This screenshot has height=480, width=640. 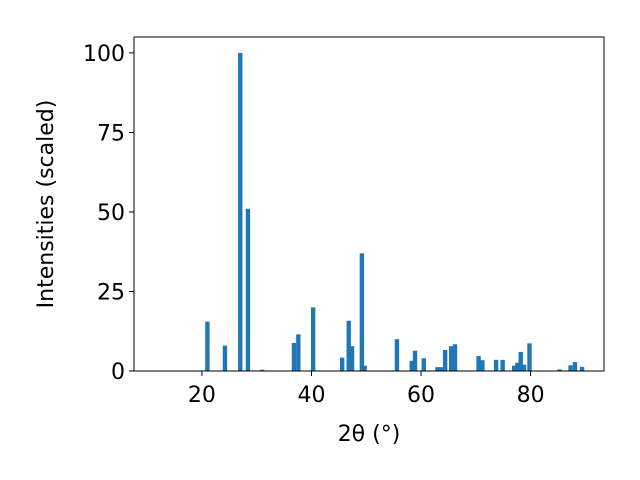 I want to click on x-tick-label: 20, so click(x=202, y=395).